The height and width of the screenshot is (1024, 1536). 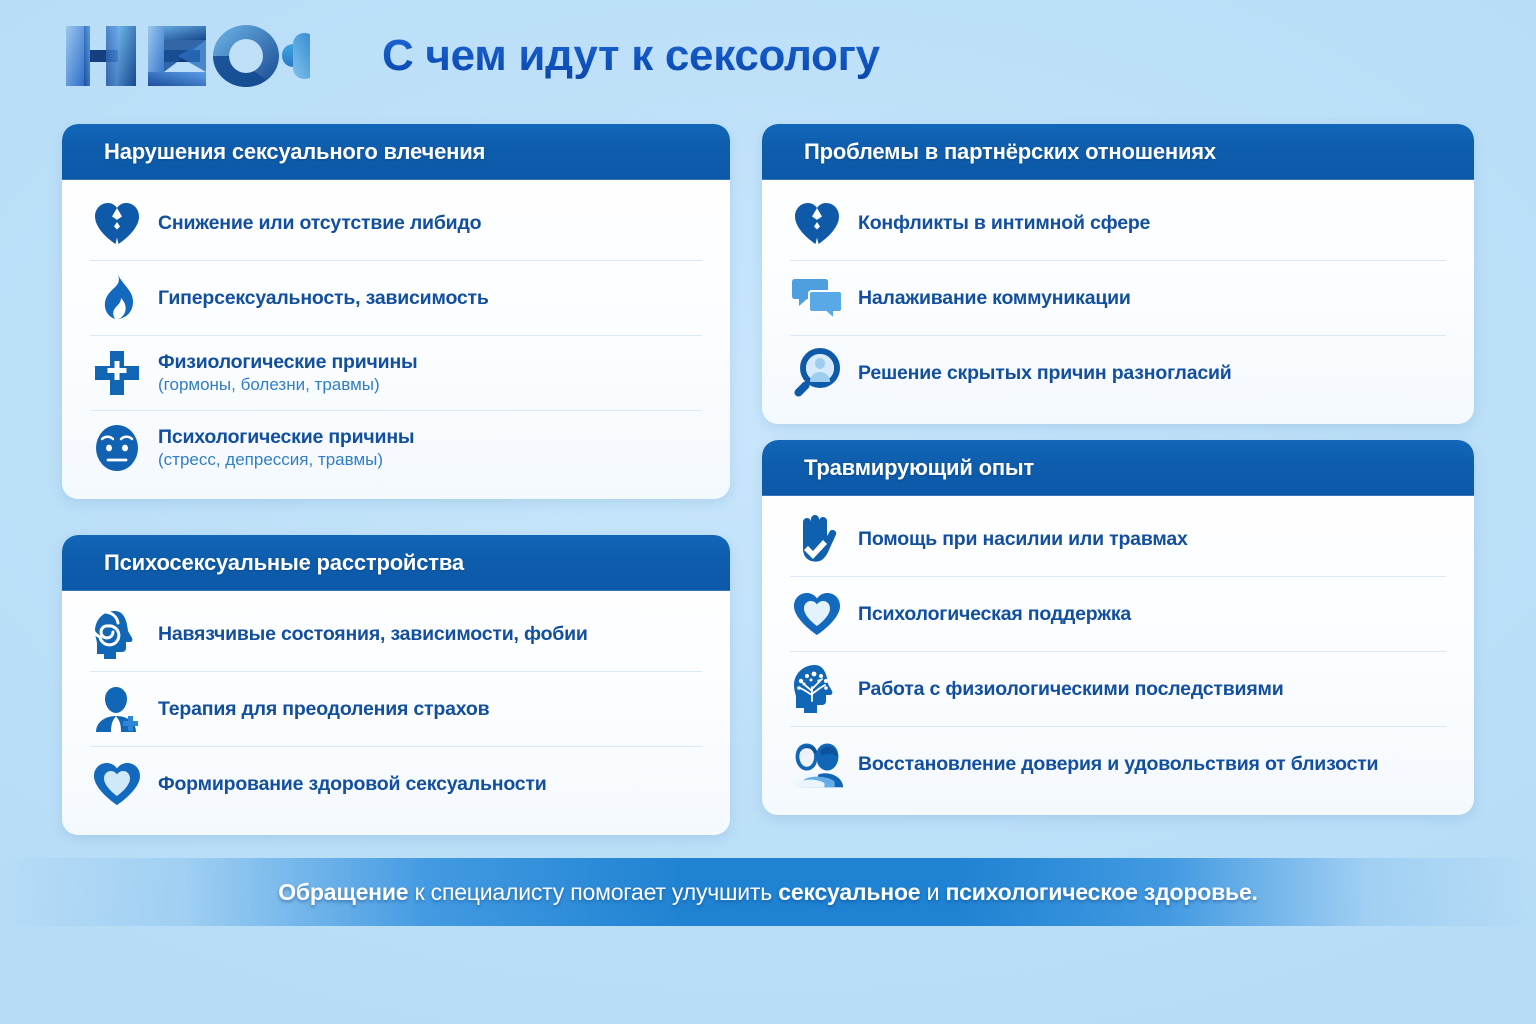 I want to click on list-item-label: Физиологические причины, so click(x=288, y=361).